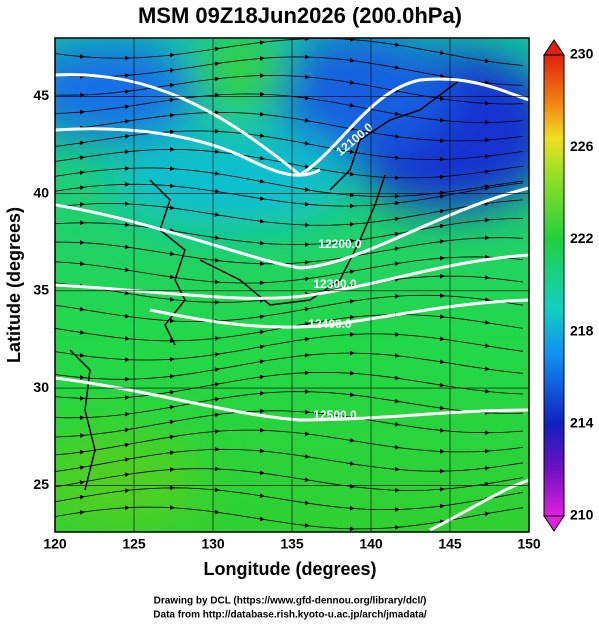  What do you see at coordinates (330, 324) in the screenshot?
I see `contour-label: 12400.0` at bounding box center [330, 324].